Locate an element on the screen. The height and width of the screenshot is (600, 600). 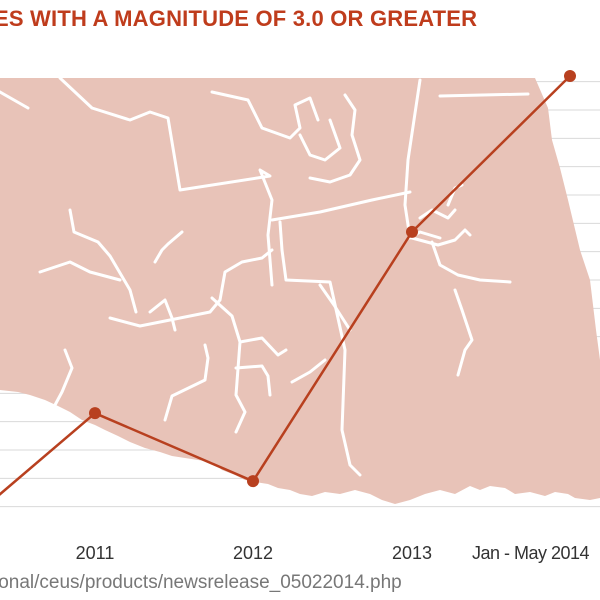
x-tick-label: Jan - May 2014 is located at coordinates (531, 553).